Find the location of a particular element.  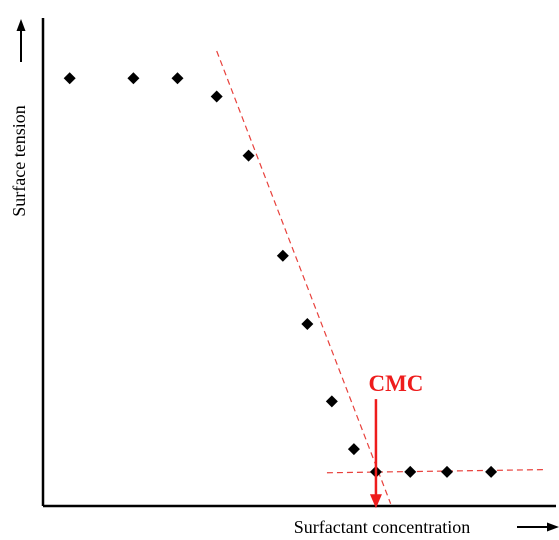

x-axis-arrow is located at coordinates (538, 527).